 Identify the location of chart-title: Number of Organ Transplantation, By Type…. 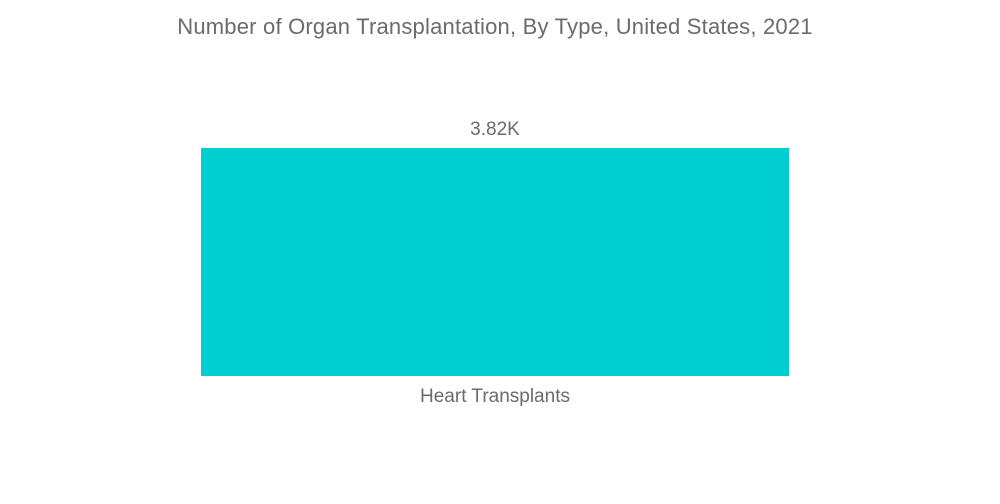
(495, 26).